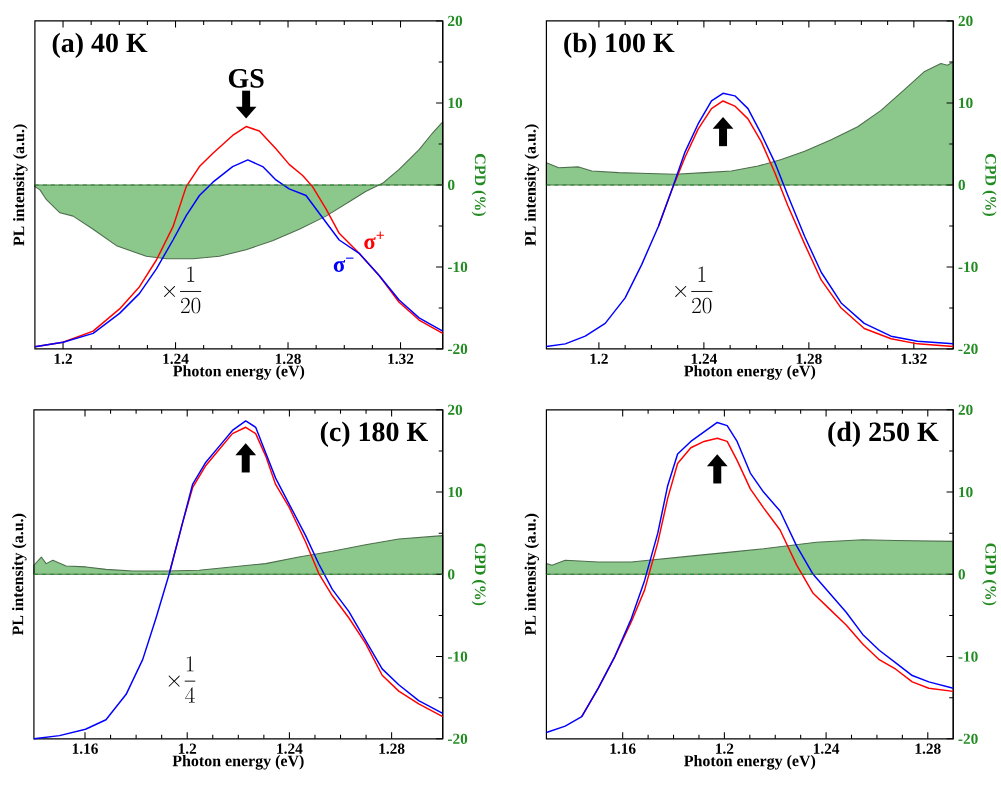 The height and width of the screenshot is (786, 1001). What do you see at coordinates (374, 434) in the screenshot?
I see `chart-title: (c) 180 K` at bounding box center [374, 434].